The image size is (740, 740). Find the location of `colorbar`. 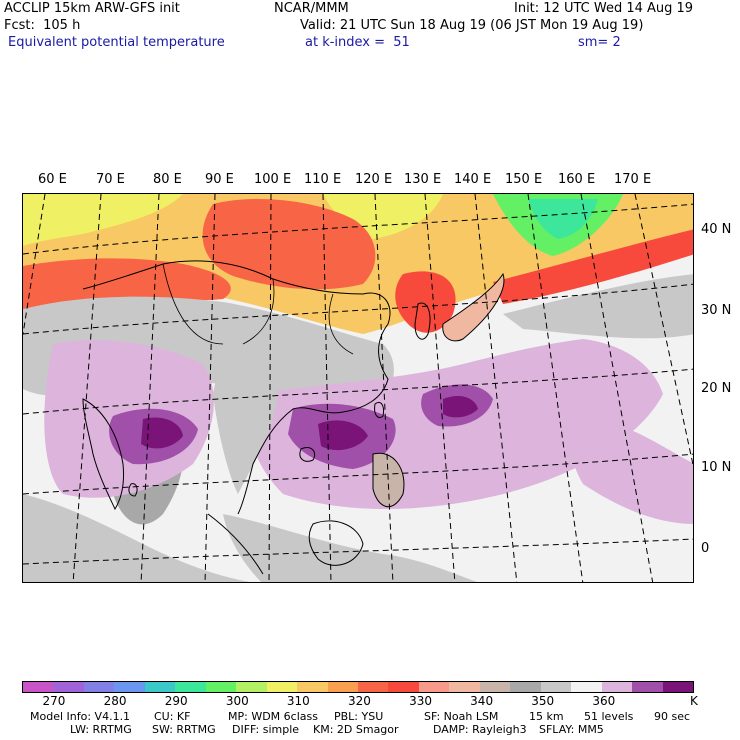

colorbar is located at coordinates (358, 687).